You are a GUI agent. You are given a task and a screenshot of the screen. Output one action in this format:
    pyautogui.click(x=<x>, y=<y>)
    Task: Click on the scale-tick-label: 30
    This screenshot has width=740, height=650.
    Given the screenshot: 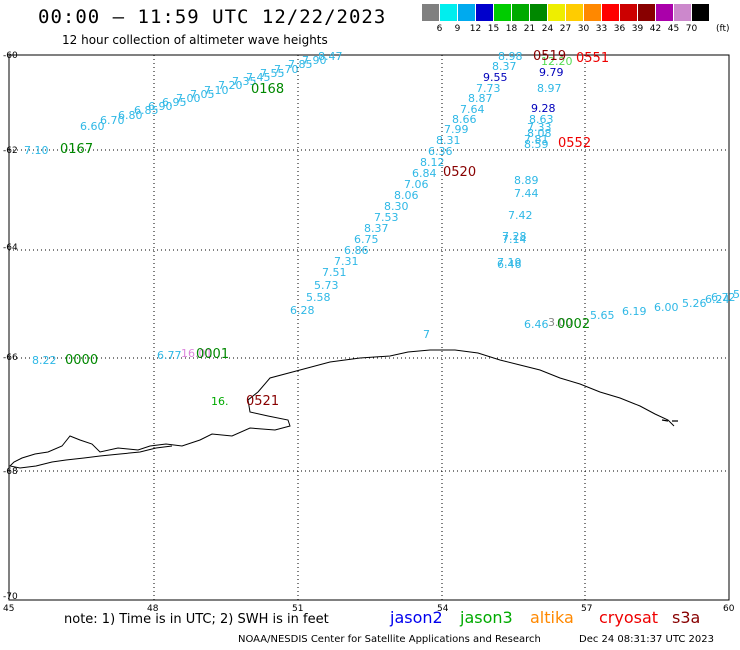 What is the action you would take?
    pyautogui.click(x=583, y=29)
    